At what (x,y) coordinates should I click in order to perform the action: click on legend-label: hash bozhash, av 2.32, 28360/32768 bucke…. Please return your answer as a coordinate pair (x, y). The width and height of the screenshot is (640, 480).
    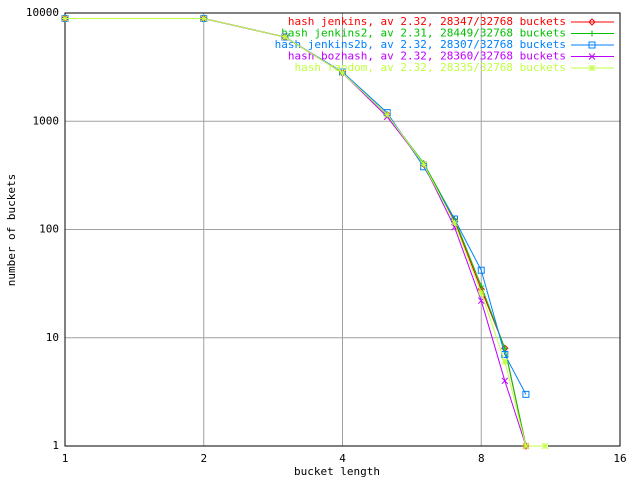
    Looking at the image, I should click on (427, 56).